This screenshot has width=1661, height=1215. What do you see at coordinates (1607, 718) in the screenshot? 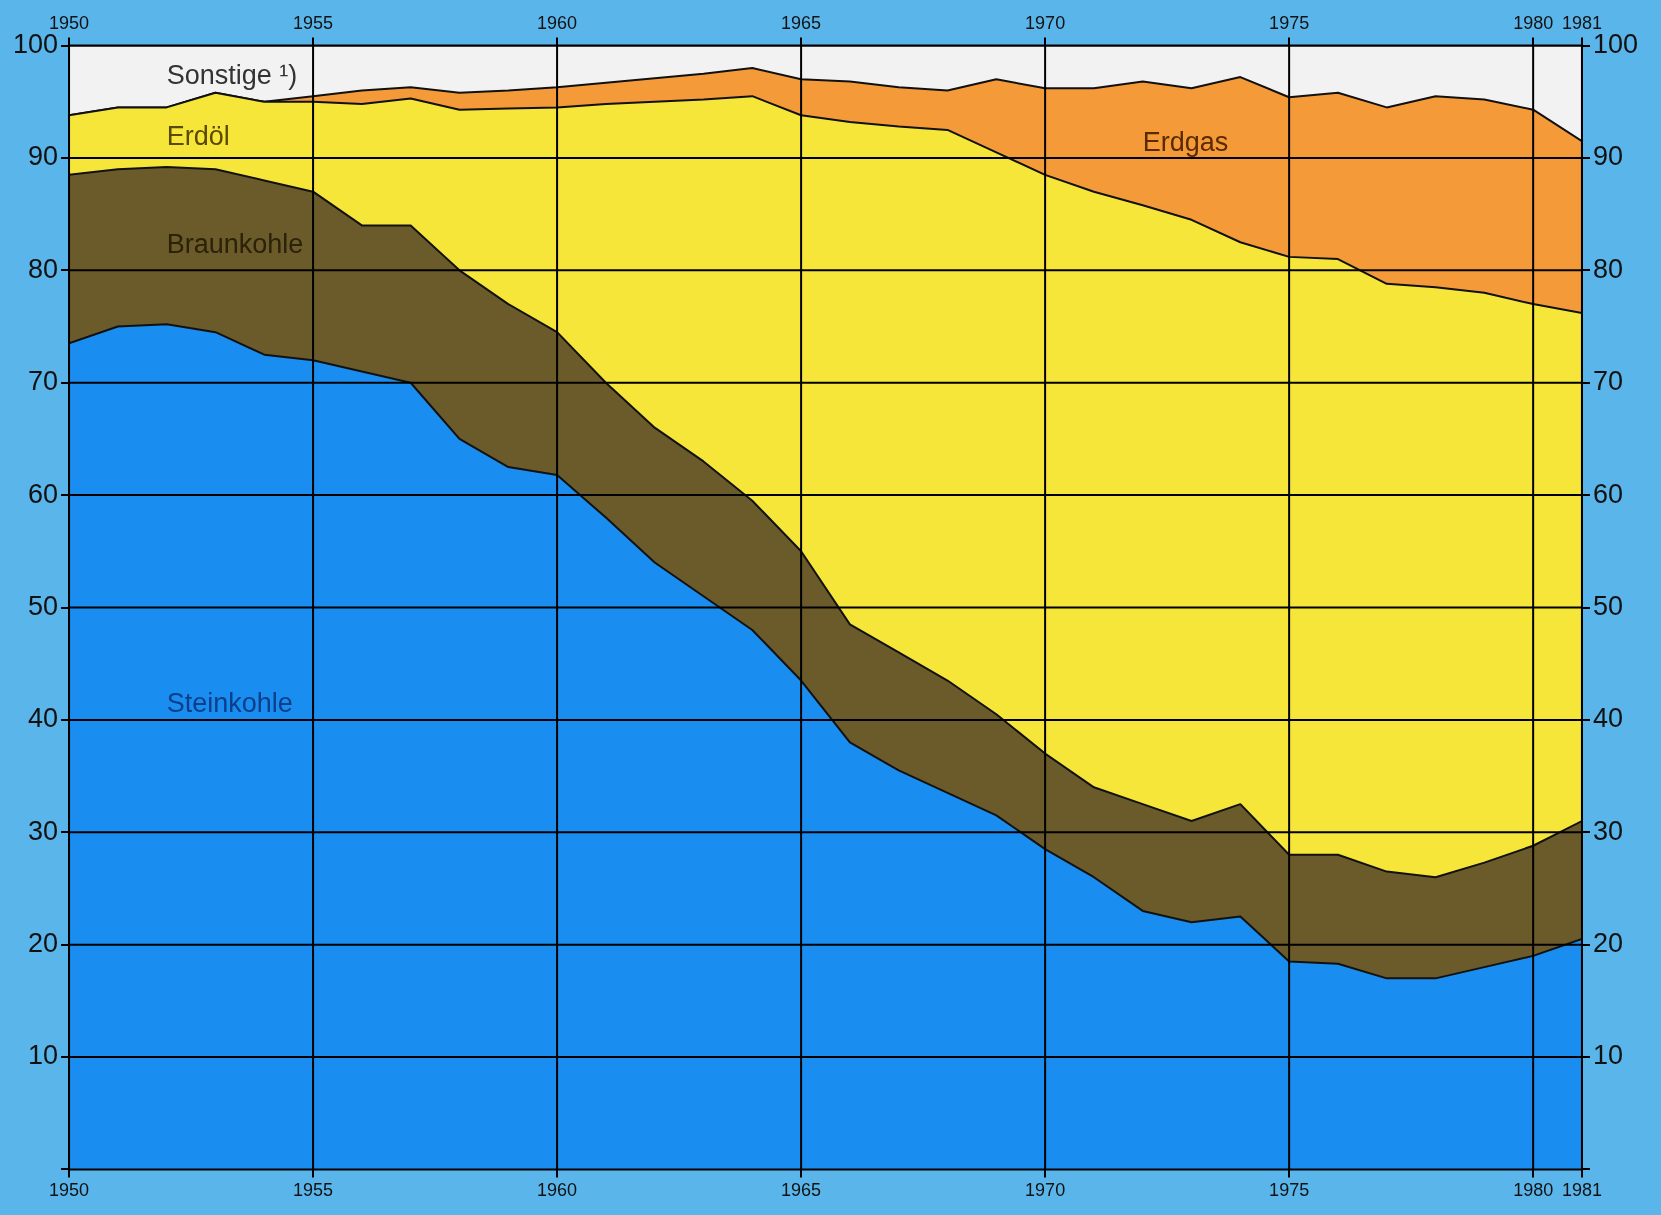
I see `y2-tick-label: 40` at bounding box center [1607, 718].